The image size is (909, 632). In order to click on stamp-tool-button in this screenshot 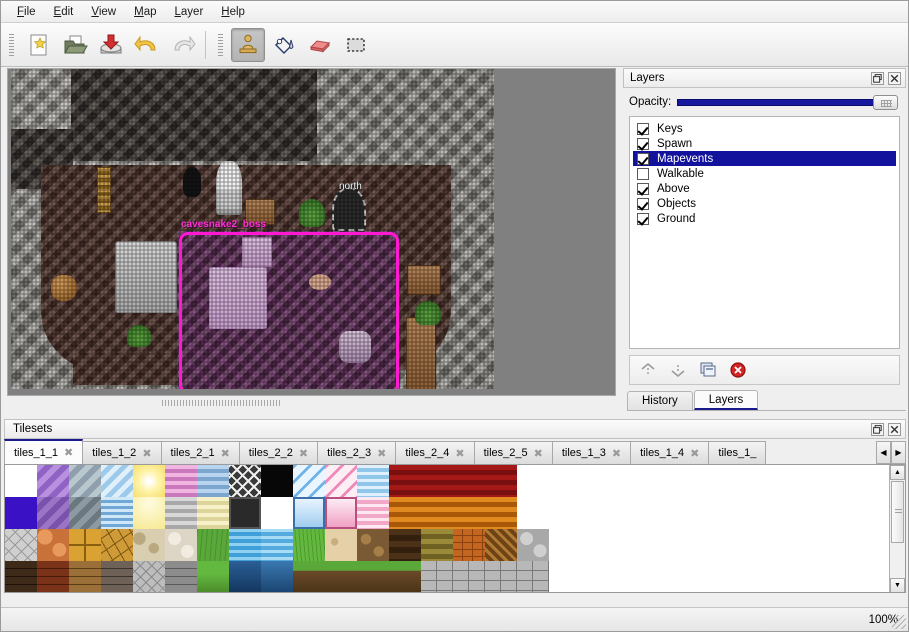, I will do `click(248, 44)`.